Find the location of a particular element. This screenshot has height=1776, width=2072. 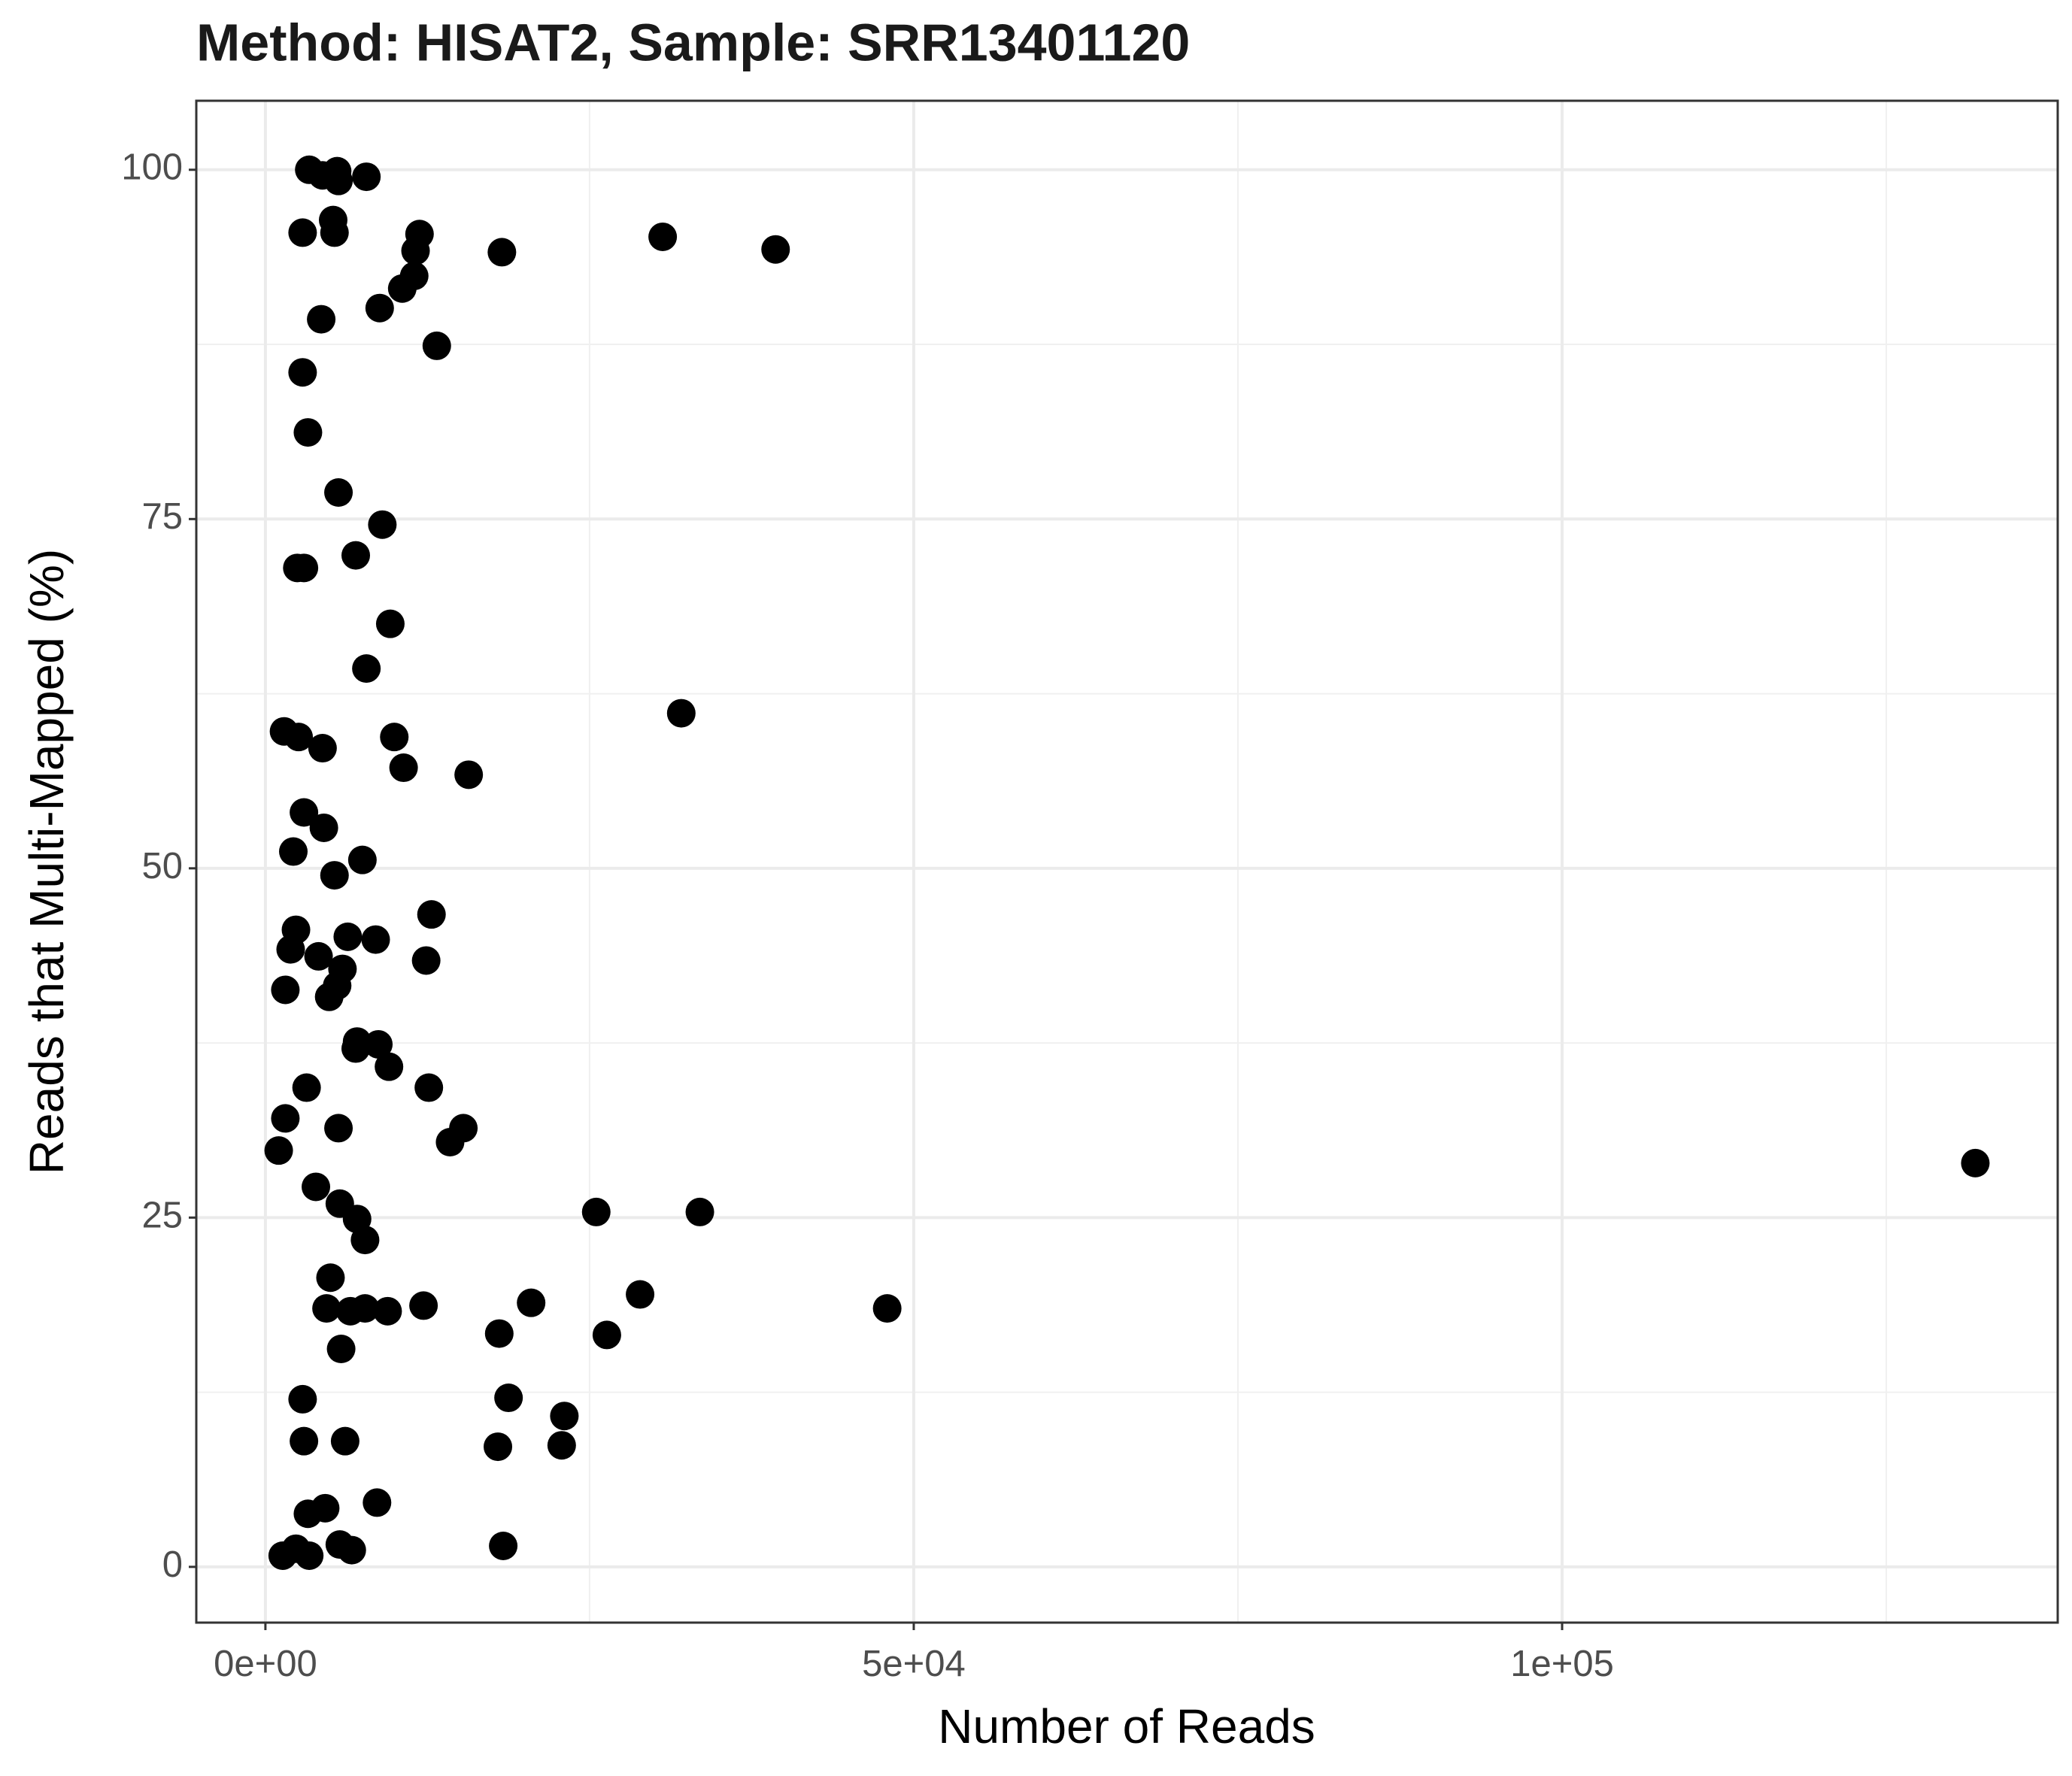

y-tick-label: 25 is located at coordinates (162, 1215).